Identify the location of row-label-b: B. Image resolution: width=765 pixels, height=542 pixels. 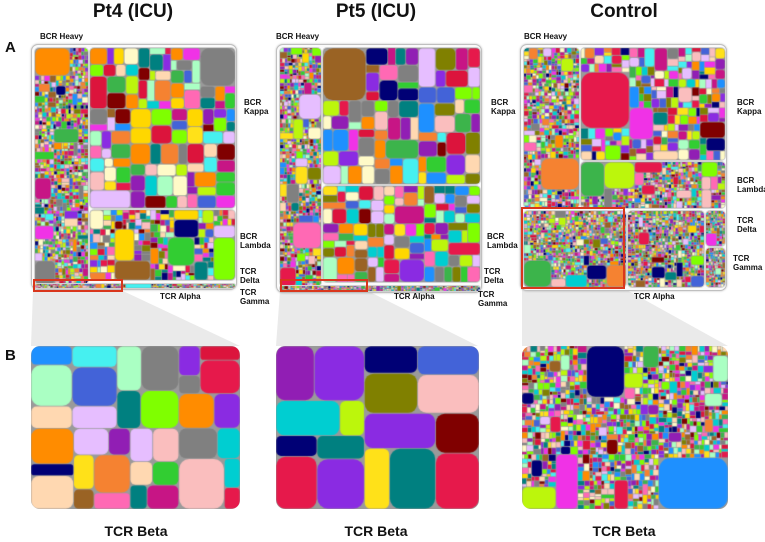
(10, 355).